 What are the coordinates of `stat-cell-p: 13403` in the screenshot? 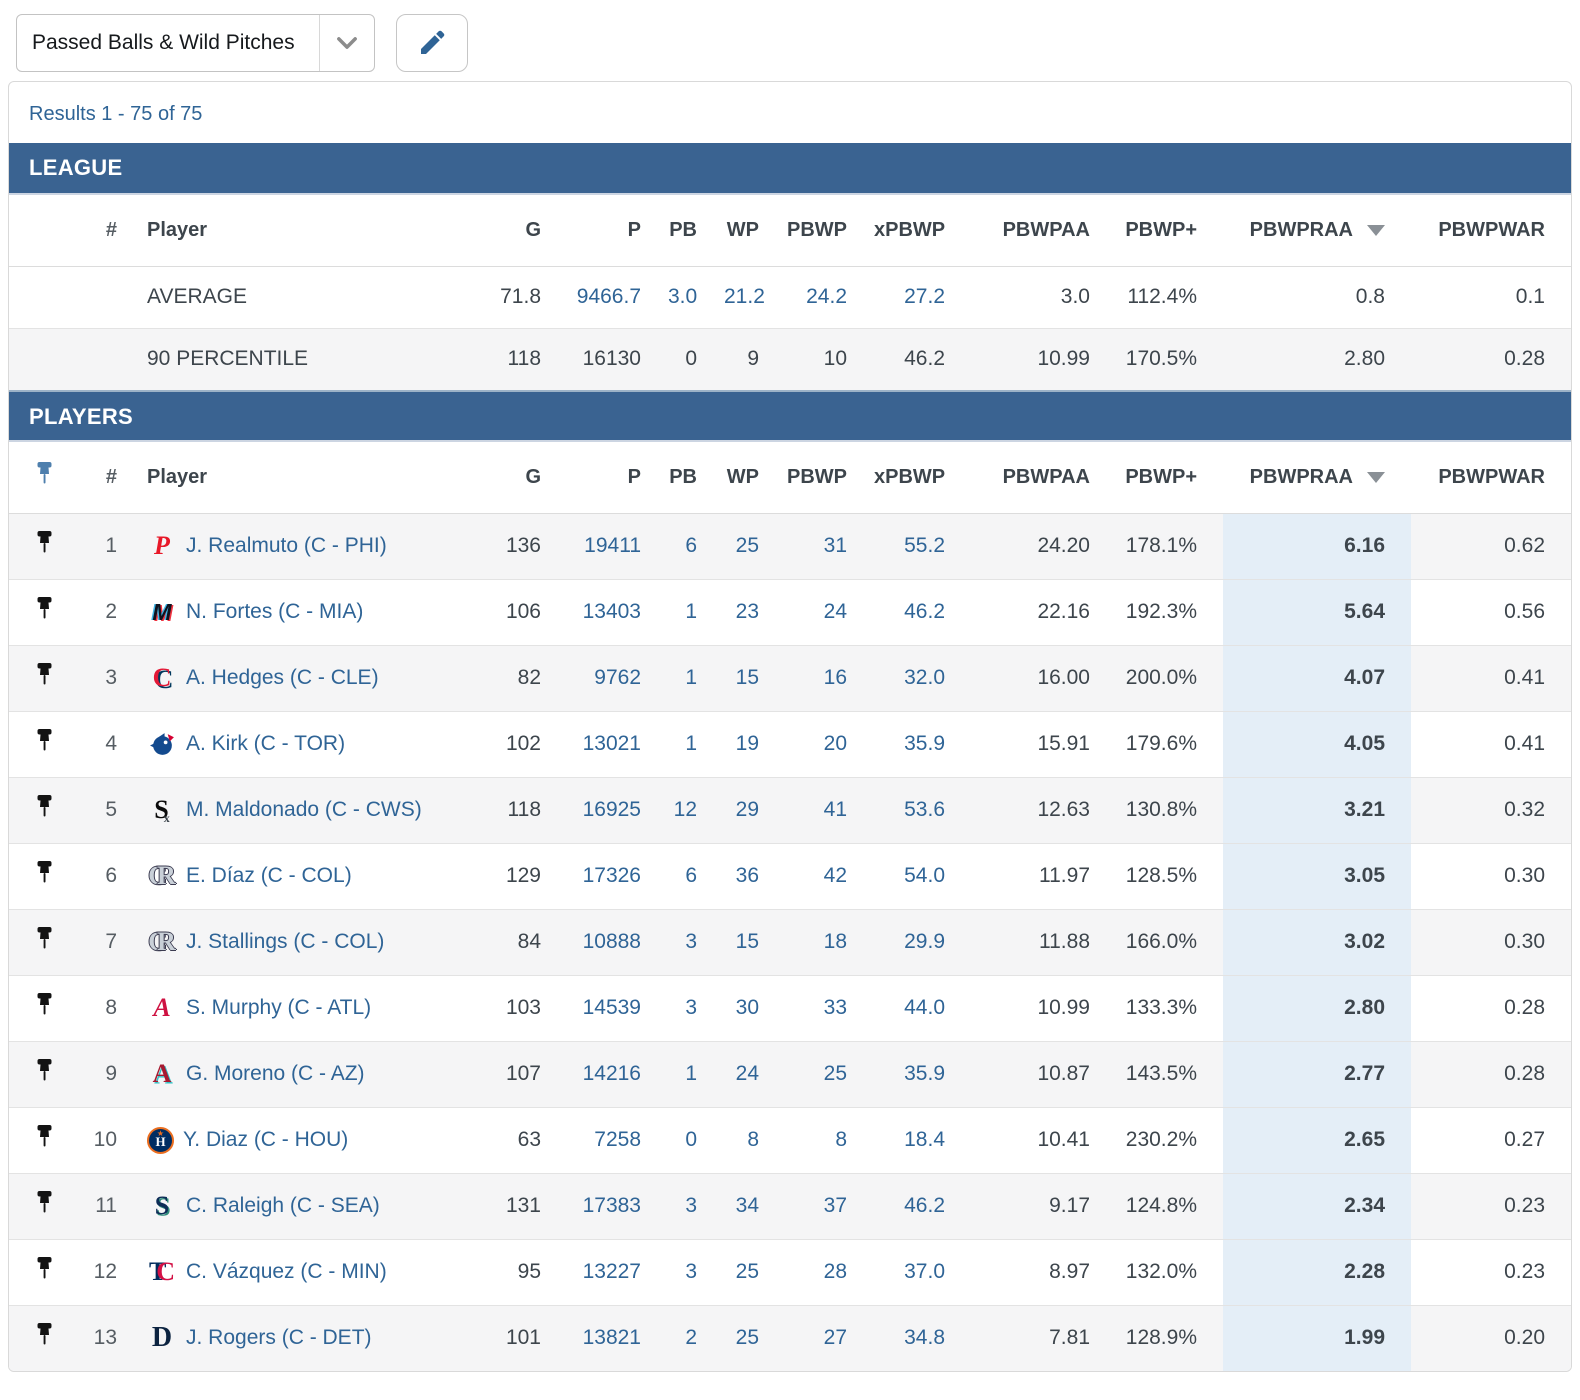 It's located at (617, 611).